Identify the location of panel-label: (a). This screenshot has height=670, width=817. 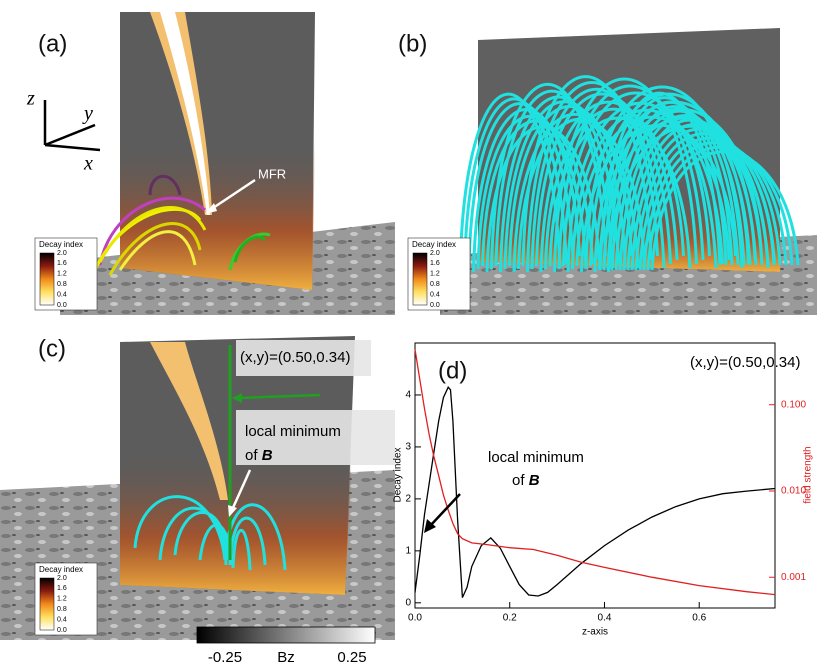
(52, 43).